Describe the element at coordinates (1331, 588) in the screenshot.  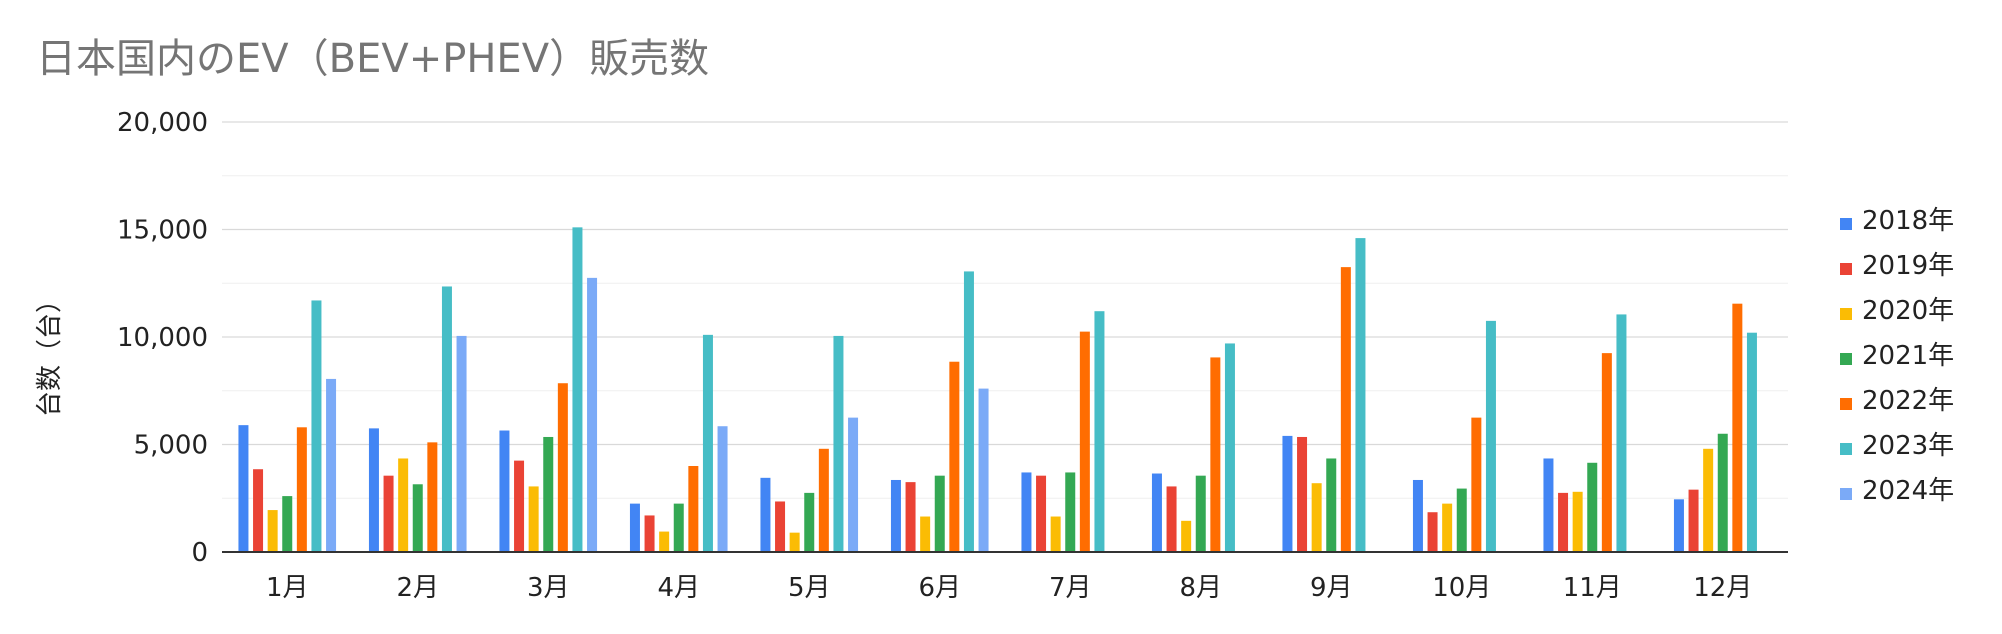
I see `x-tick-label: 9月` at that location.